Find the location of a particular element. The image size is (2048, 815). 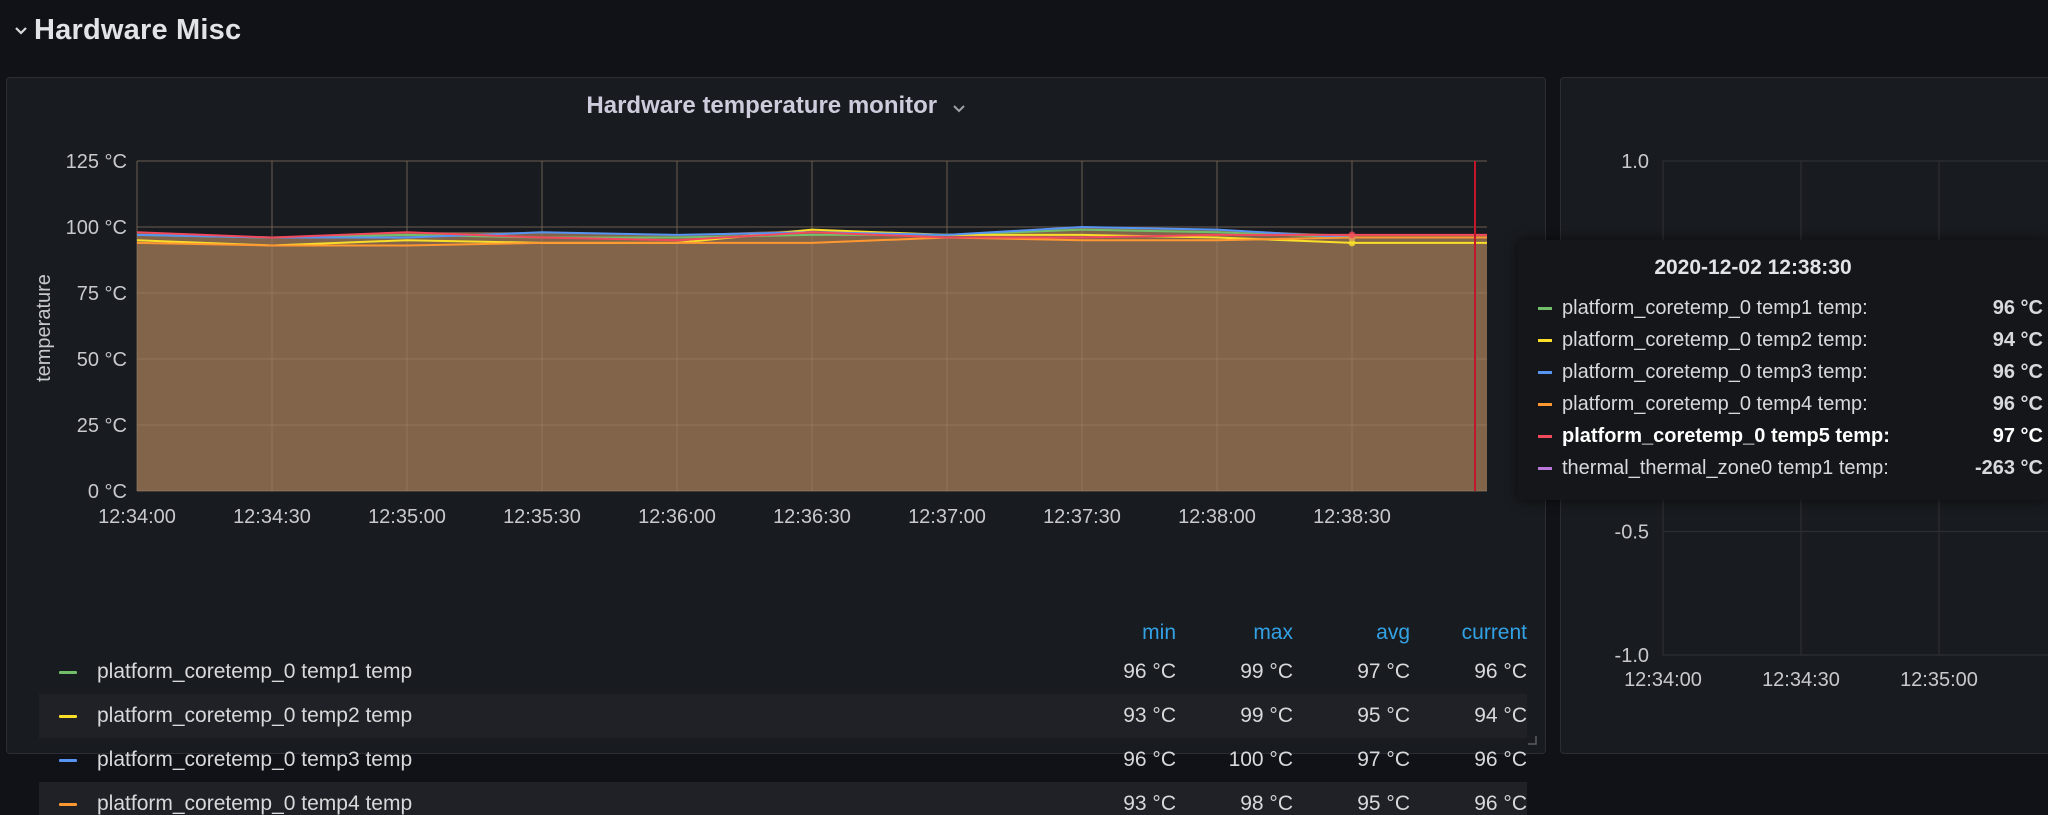

tooltip-row: platform_coretemp_0 temp1 temp: 96 °C is located at coordinates (1790, 308).